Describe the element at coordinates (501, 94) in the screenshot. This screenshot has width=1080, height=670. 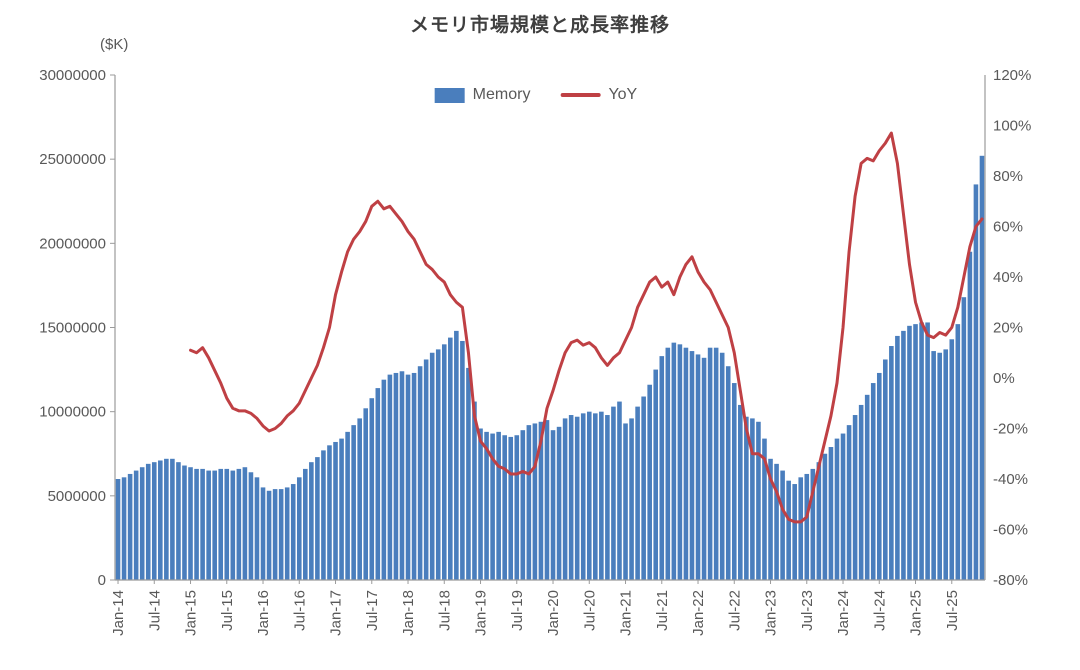
I see `memory-legend-label: Memory` at that location.